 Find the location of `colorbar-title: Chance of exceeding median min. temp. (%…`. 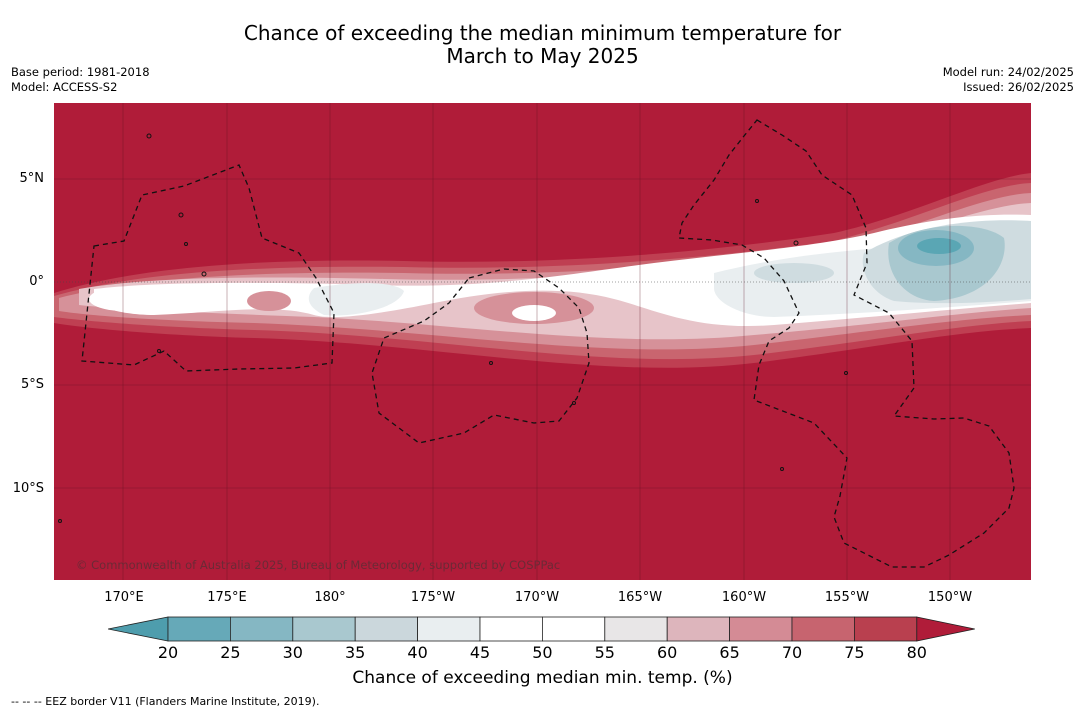

colorbar-title: Chance of exceeding median min. temp. (%… is located at coordinates (542, 678).